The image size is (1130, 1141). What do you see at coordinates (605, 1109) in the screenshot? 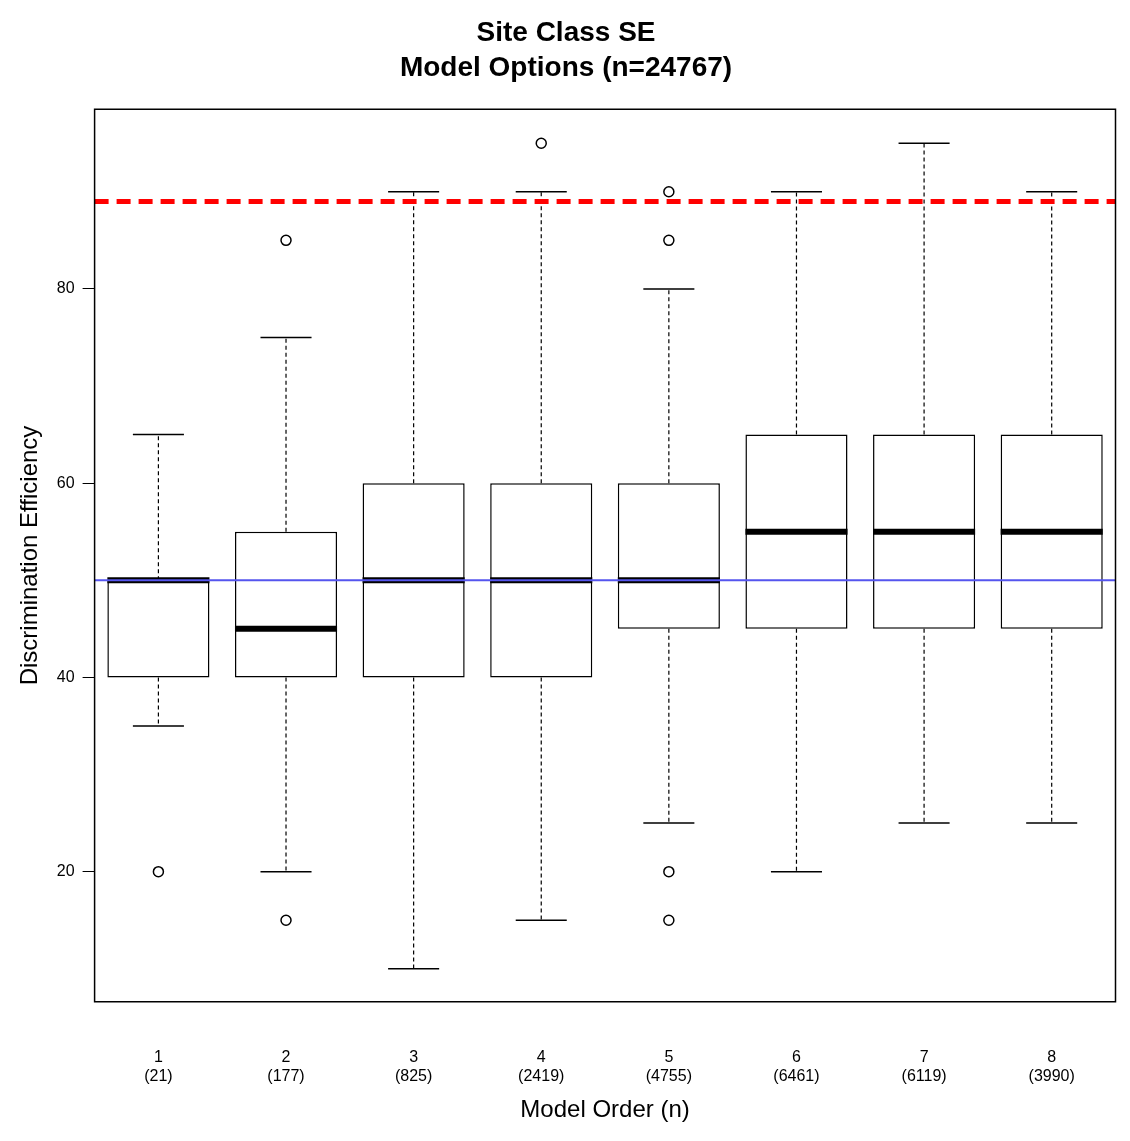
I see `x-axis-title: Model Order (n)` at bounding box center [605, 1109].